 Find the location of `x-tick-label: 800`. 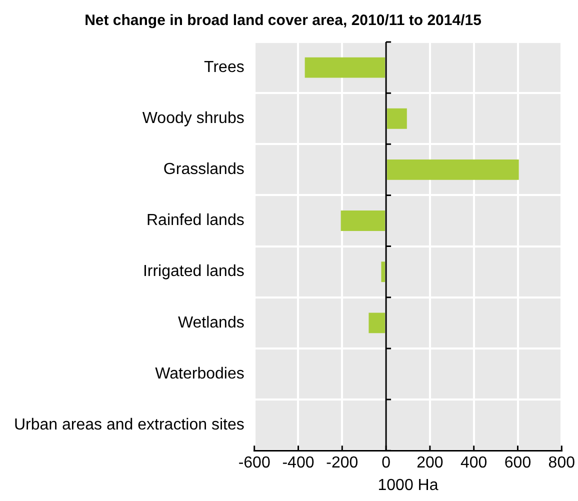

x-tick-label: 800 is located at coordinates (562, 463).